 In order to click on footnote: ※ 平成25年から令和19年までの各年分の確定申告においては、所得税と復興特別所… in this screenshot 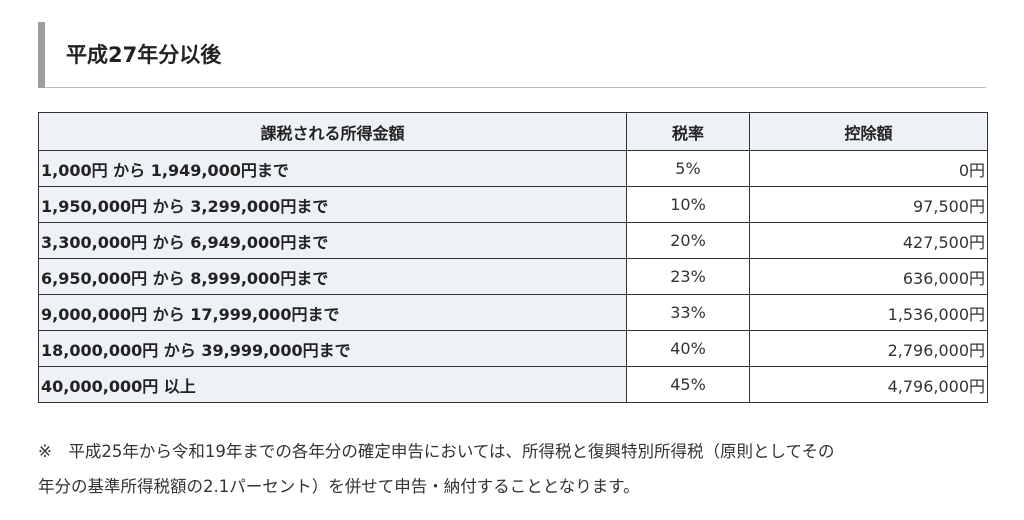, I will do `click(513, 469)`.